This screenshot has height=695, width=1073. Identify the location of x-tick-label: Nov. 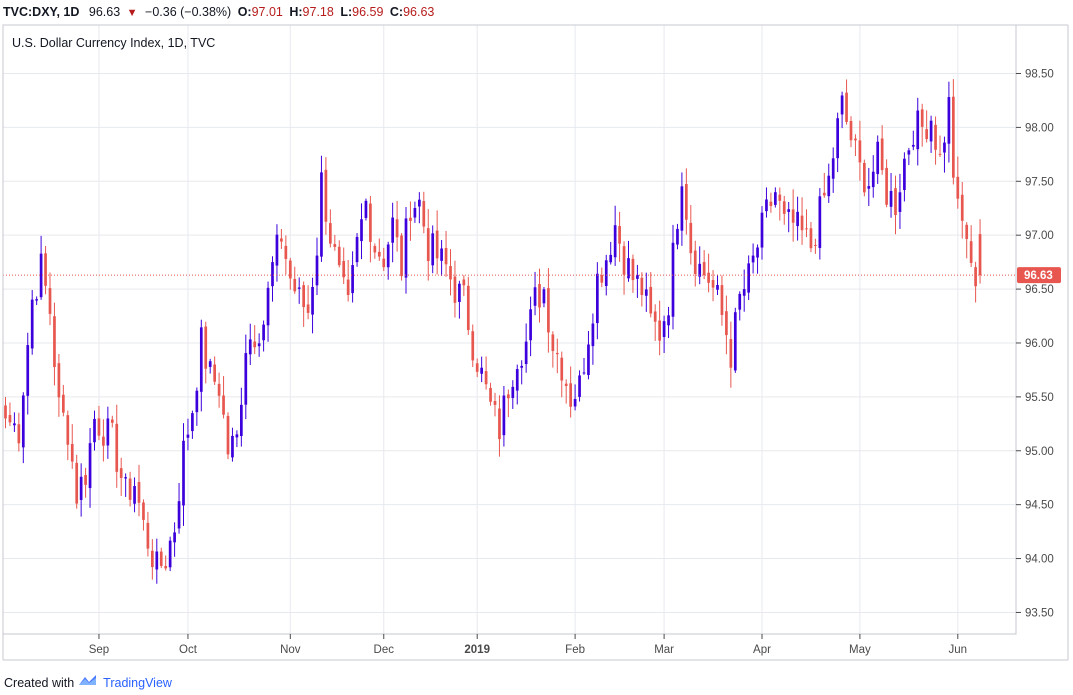
(290, 650).